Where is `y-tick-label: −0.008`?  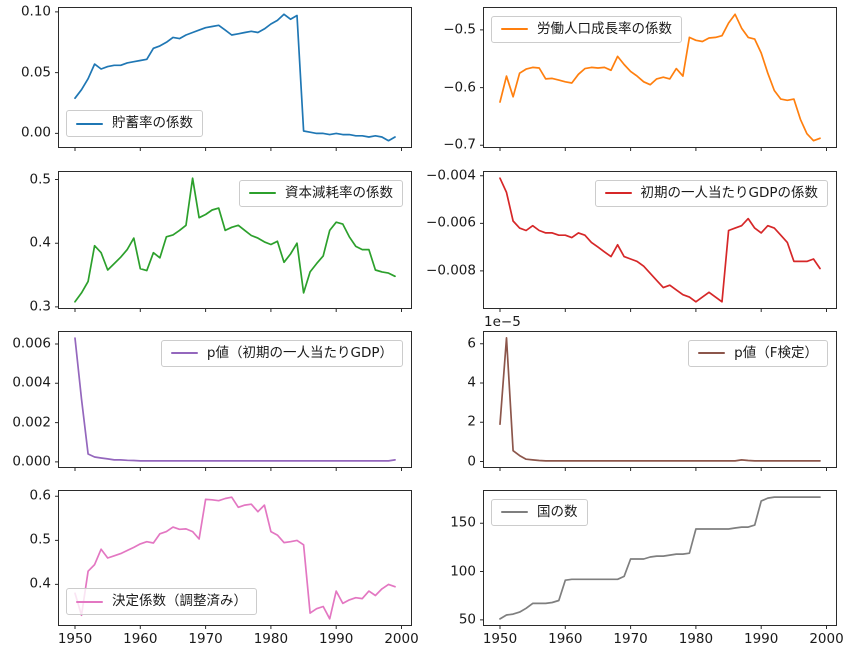 y-tick-label: −0.008 is located at coordinates (451, 270).